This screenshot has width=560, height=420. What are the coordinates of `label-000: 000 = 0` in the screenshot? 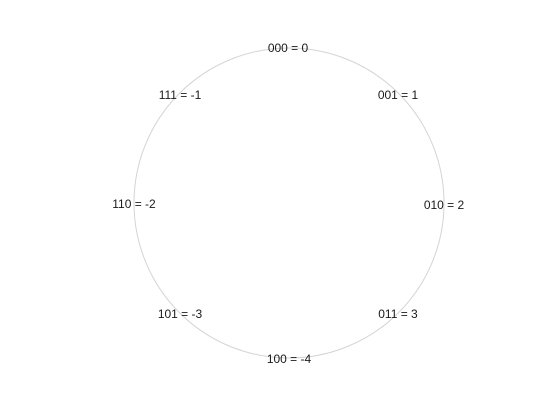 It's located at (288, 48).